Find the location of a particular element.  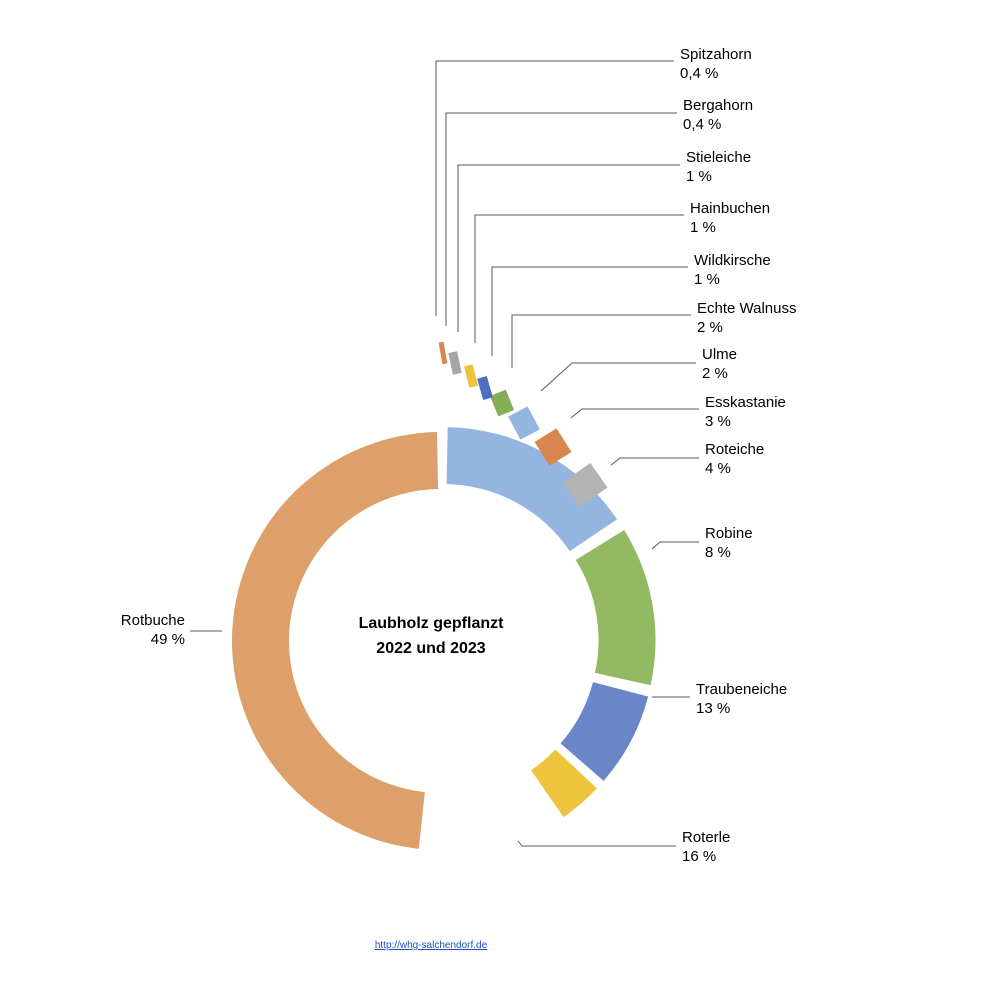

slice-label-name-robine: Robine is located at coordinates (729, 533).